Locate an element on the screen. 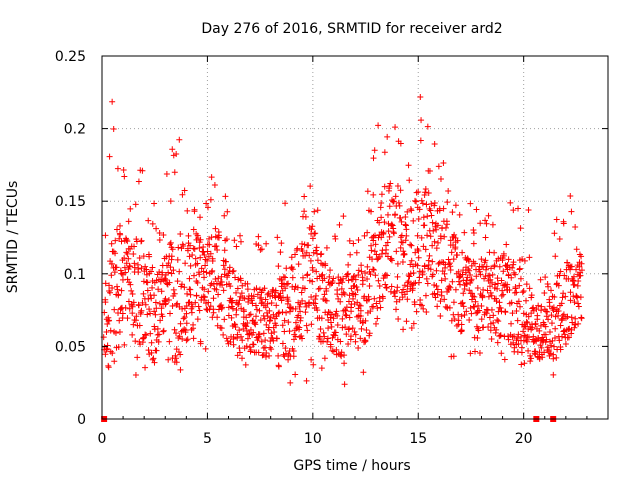  y-tick-label: 0.2 is located at coordinates (75, 130).